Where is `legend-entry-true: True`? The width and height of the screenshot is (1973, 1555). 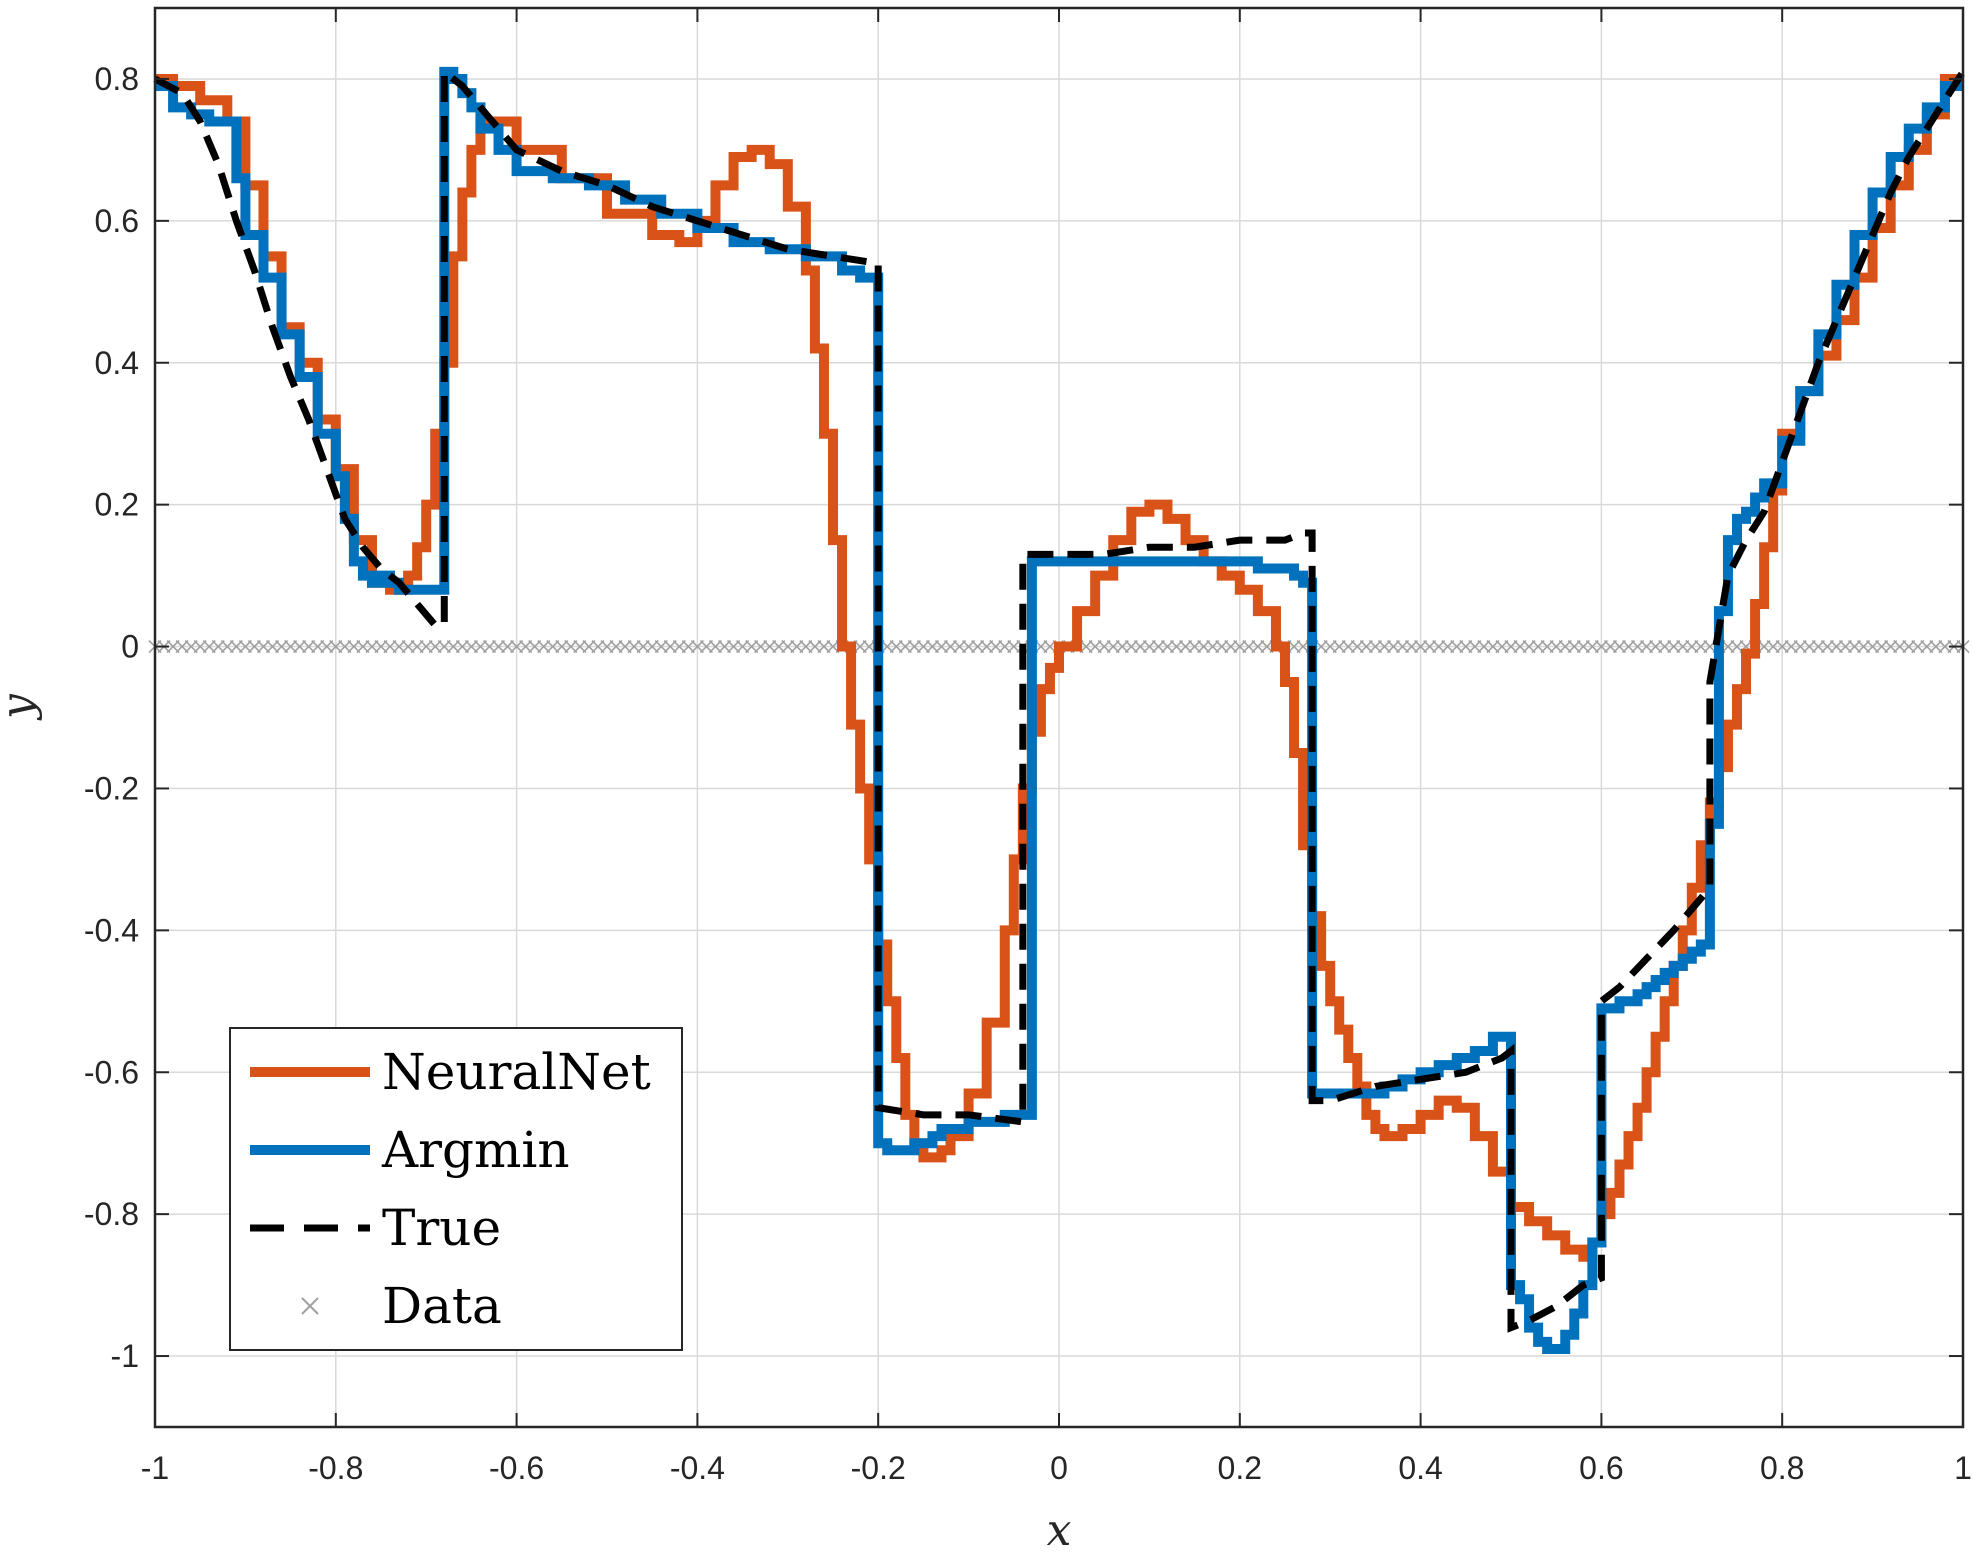 legend-entry-true: True is located at coordinates (375, 1228).